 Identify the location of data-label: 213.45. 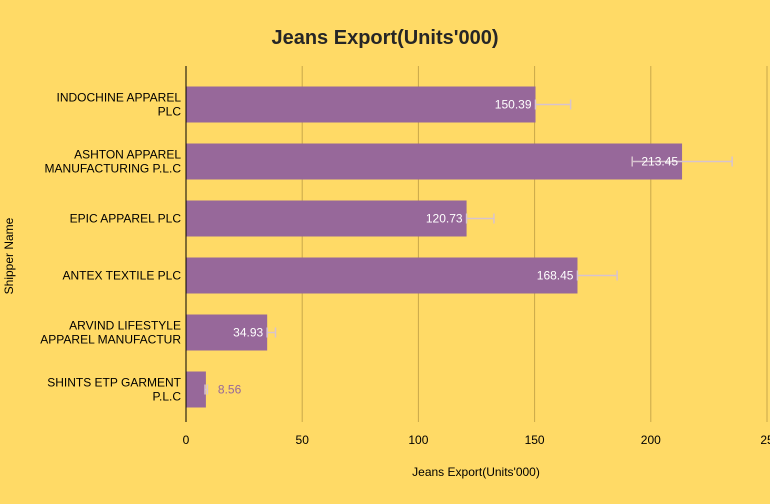
(659, 162).